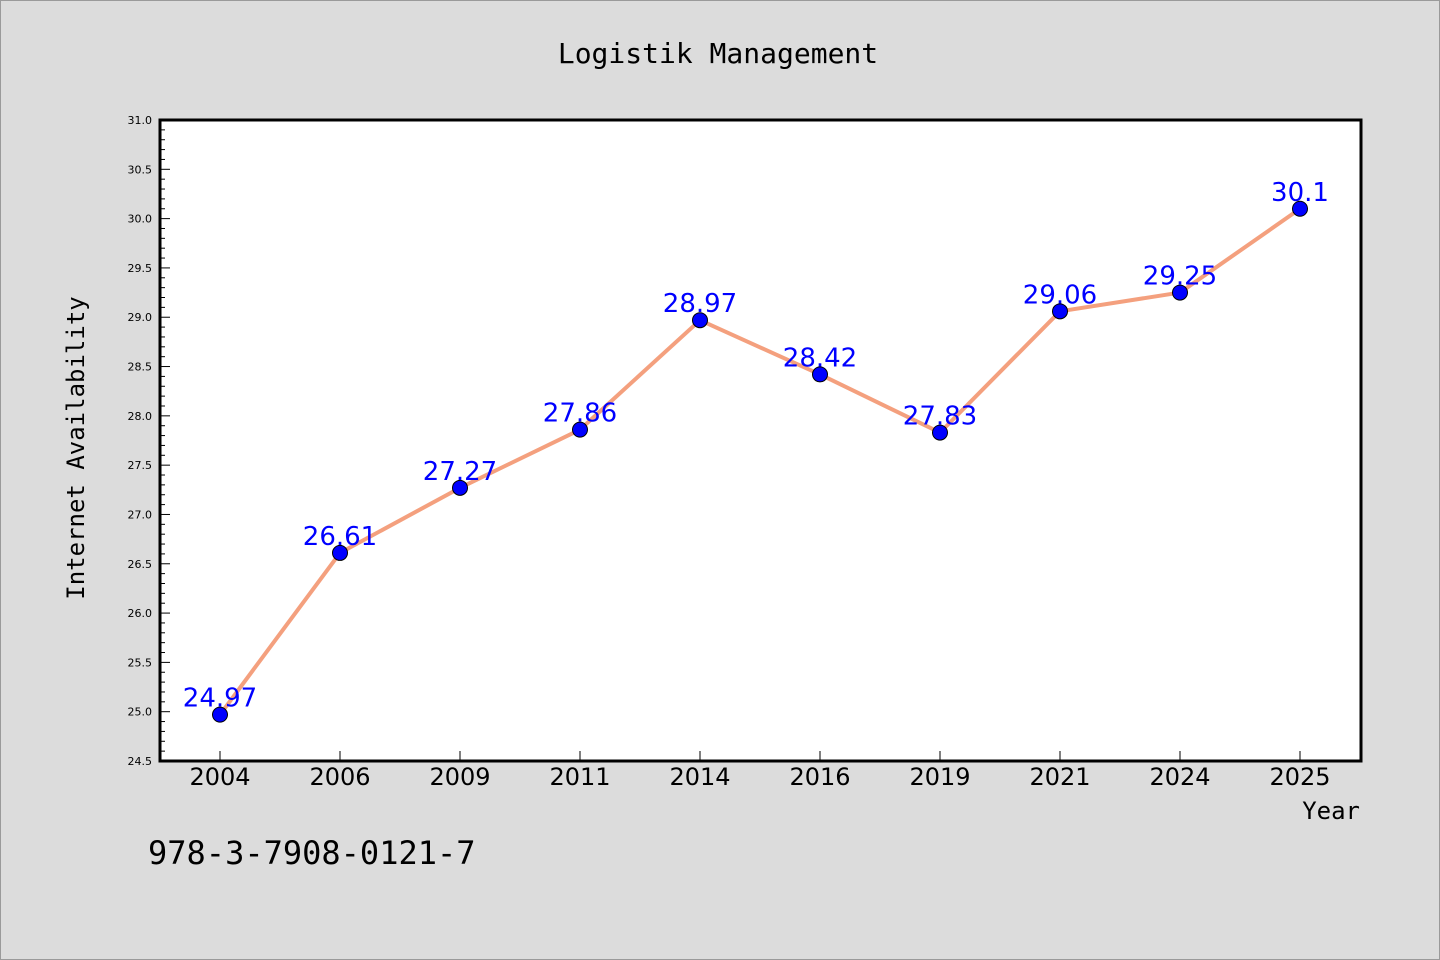 This screenshot has height=960, width=1440. Describe the element at coordinates (140, 712) in the screenshot. I see `y-tick-label: 25.0` at that location.